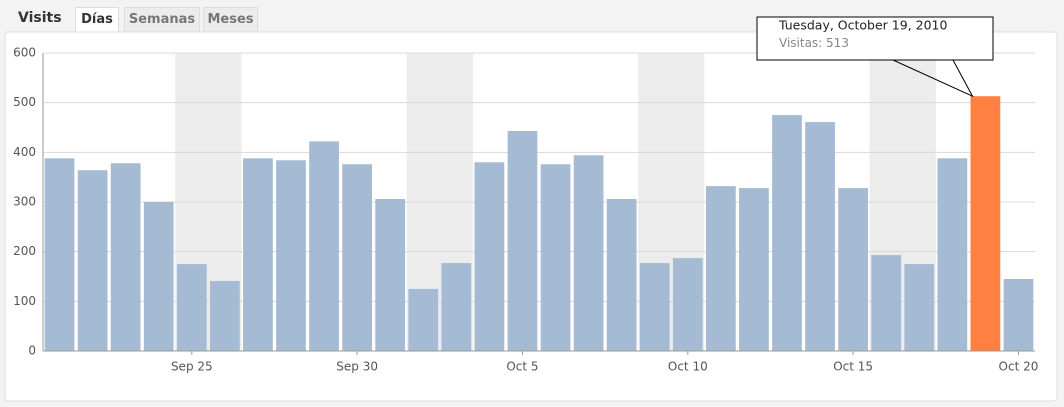 This screenshot has width=1064, height=407. What do you see at coordinates (192, 367) in the screenshot?
I see `x-tick-label: Sep 25` at bounding box center [192, 367].